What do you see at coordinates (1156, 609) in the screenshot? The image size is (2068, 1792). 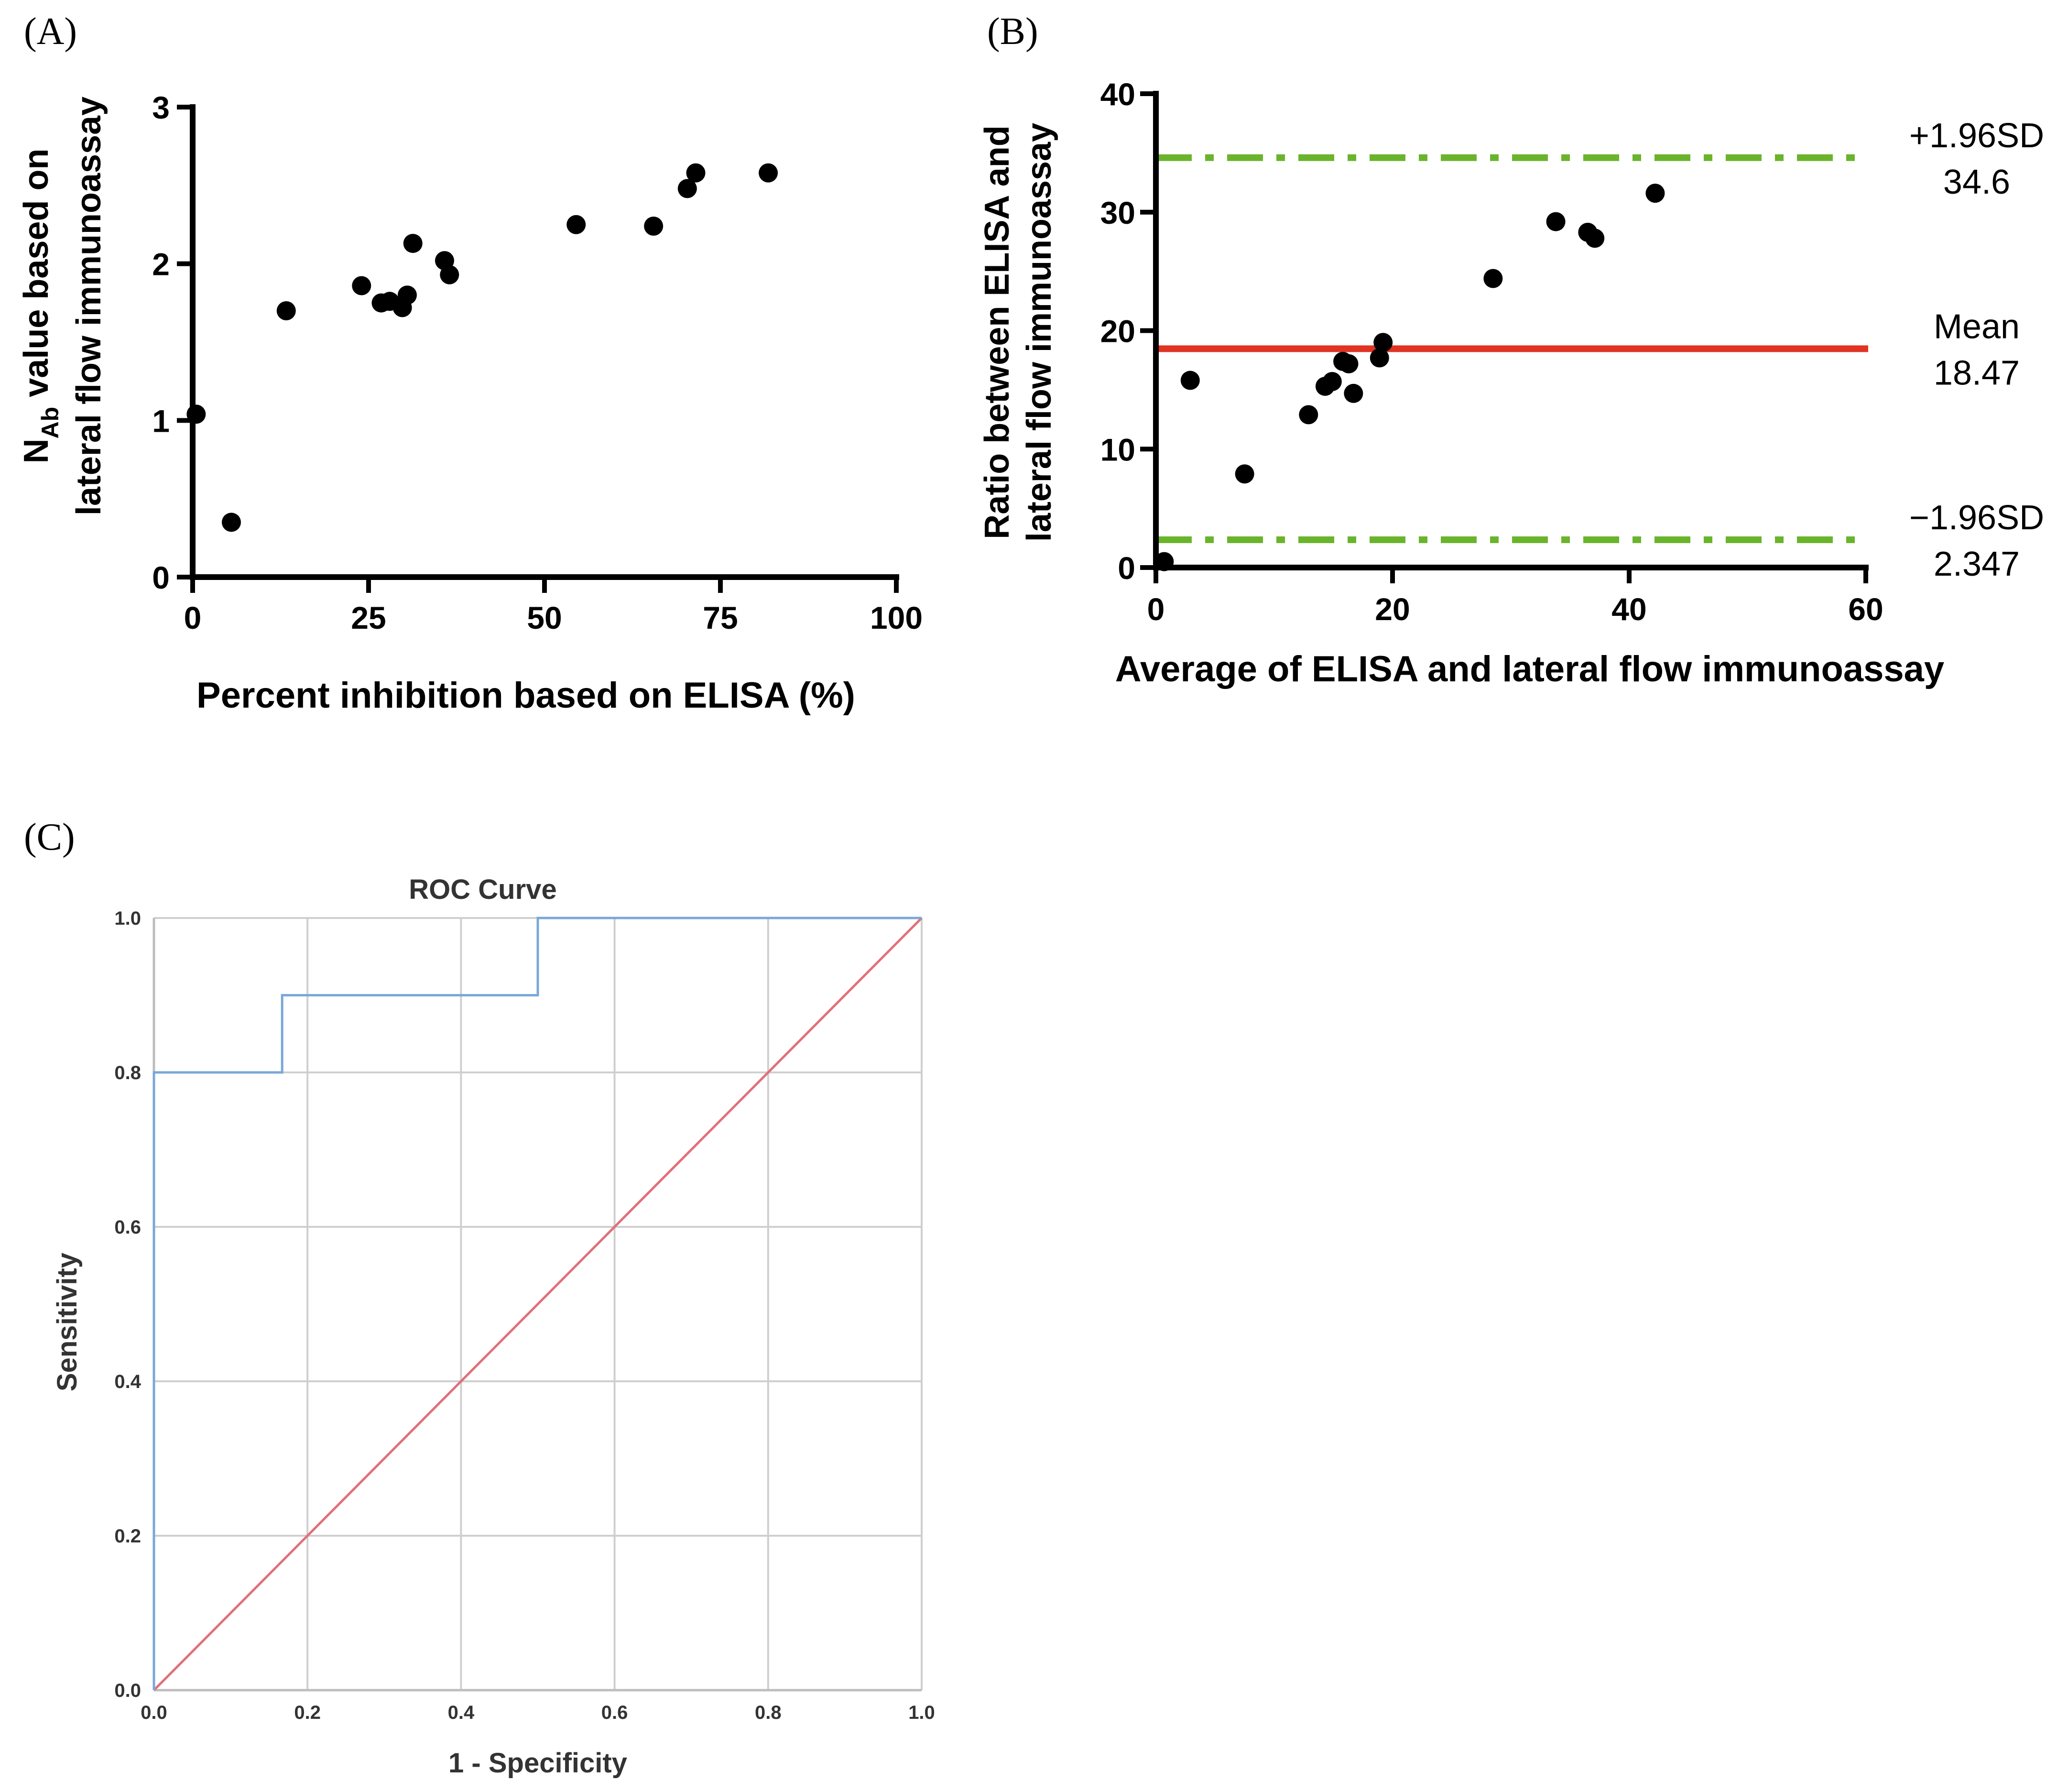 I see `panel-b-x-tick-label: 0` at bounding box center [1156, 609].